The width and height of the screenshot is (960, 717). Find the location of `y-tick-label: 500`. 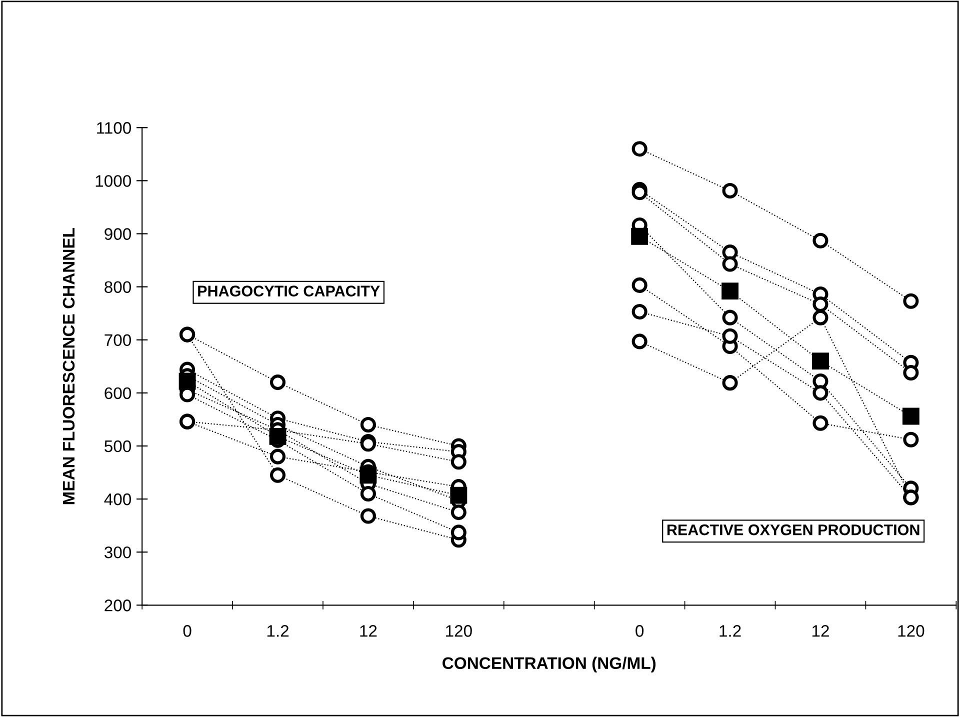

y-tick-label: 500 is located at coordinates (118, 446).